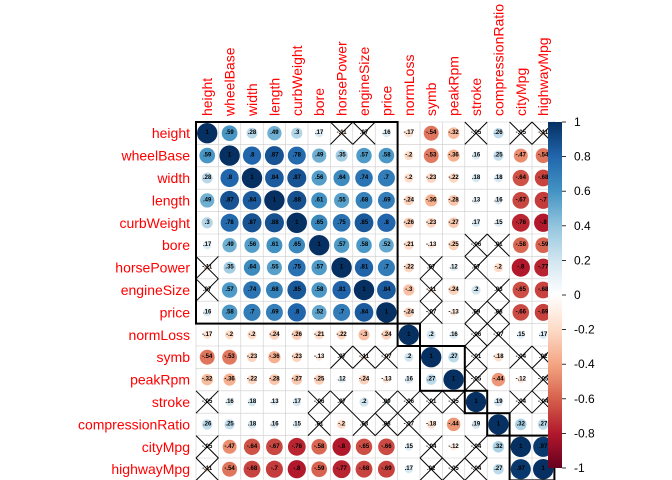 This screenshot has height=480, width=672. I want to click on correlation-value: -.54, so click(207, 357).